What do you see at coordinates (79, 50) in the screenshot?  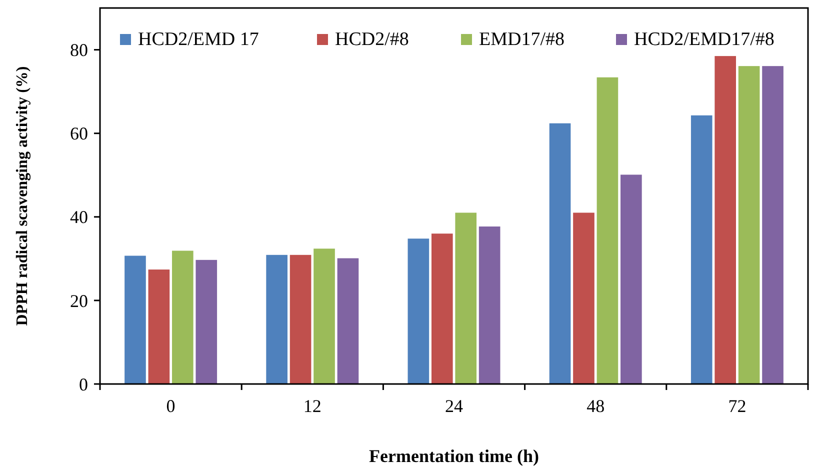 I see `y-tick-label: 80` at bounding box center [79, 50].